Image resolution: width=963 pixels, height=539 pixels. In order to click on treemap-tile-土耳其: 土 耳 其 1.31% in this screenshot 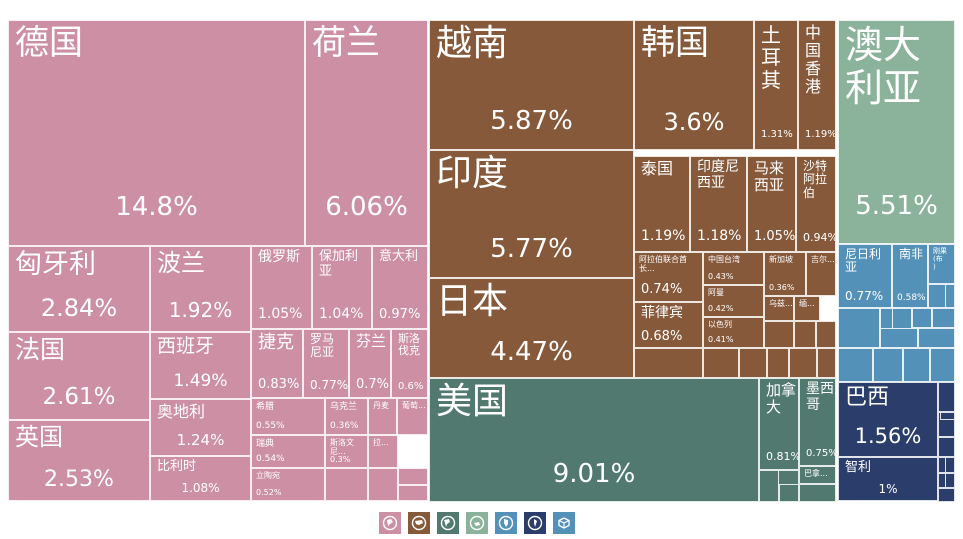, I will do `click(776, 85)`.